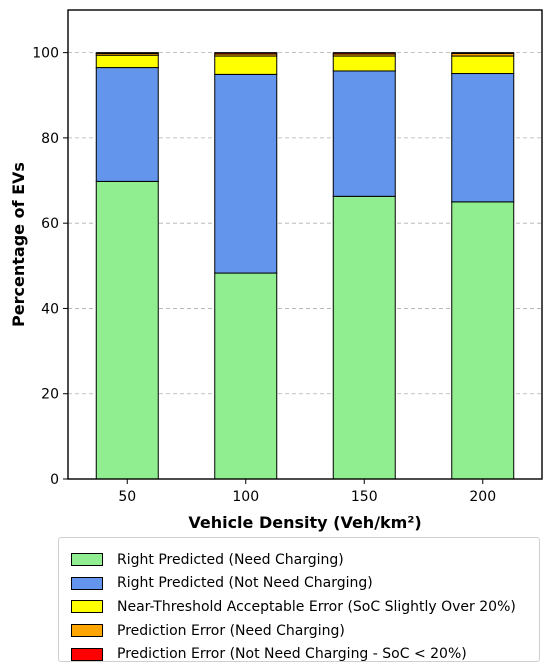 The image size is (550, 669). What do you see at coordinates (50, 224) in the screenshot?
I see `y-tick-label: 60` at bounding box center [50, 224].